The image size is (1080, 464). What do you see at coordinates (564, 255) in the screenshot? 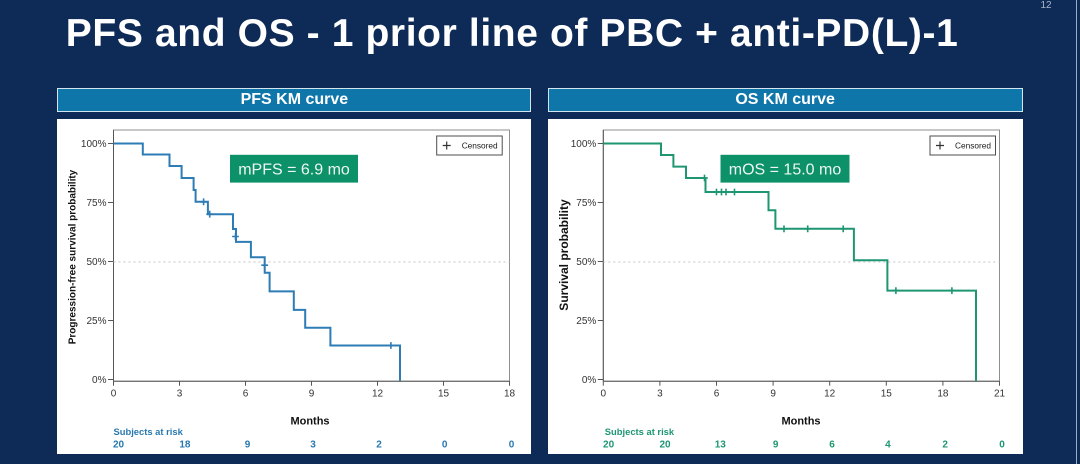
I see `svg-text: Survival probability` at bounding box center [564, 255].